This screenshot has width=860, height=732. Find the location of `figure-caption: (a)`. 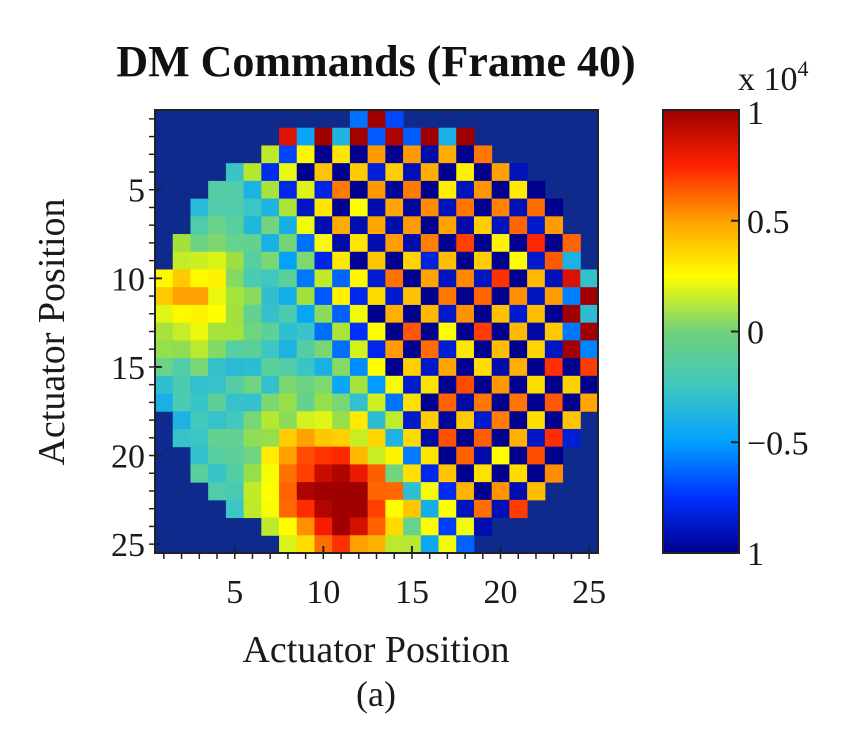

figure-caption: (a) is located at coordinates (376, 694).